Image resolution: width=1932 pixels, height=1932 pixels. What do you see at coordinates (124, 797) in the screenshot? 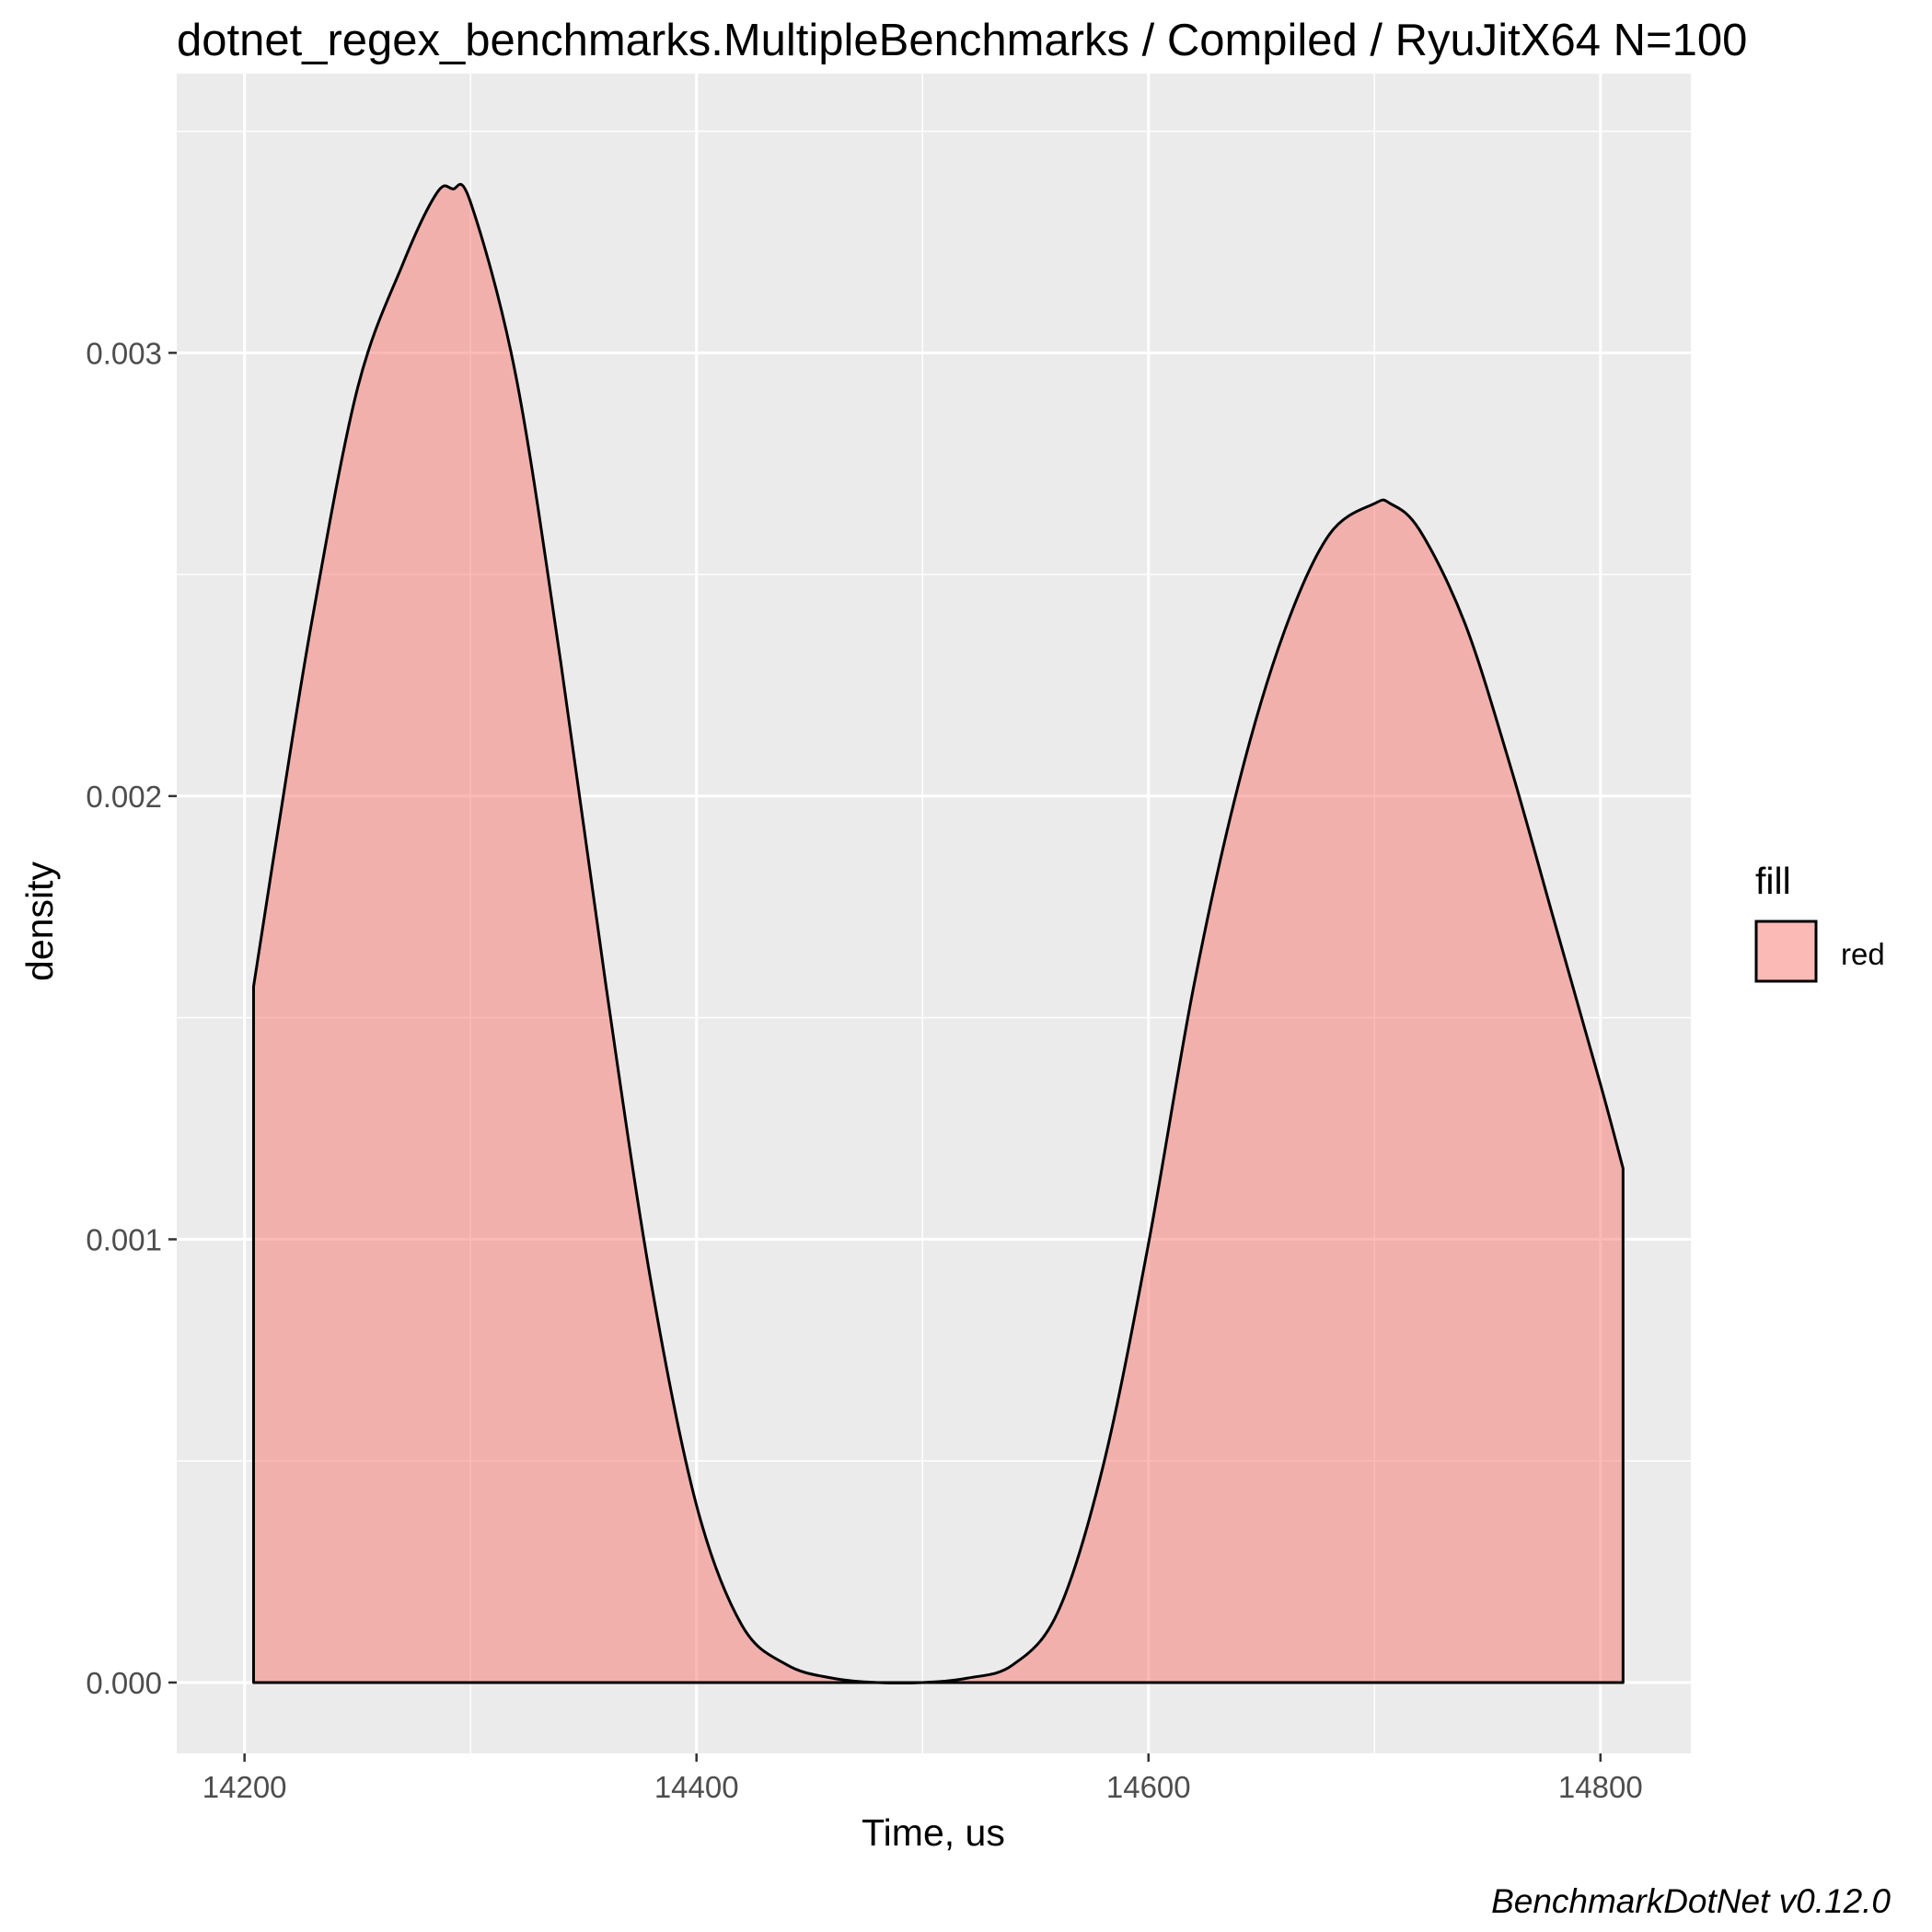
I see `y-tick-label: 0.002` at bounding box center [124, 797].